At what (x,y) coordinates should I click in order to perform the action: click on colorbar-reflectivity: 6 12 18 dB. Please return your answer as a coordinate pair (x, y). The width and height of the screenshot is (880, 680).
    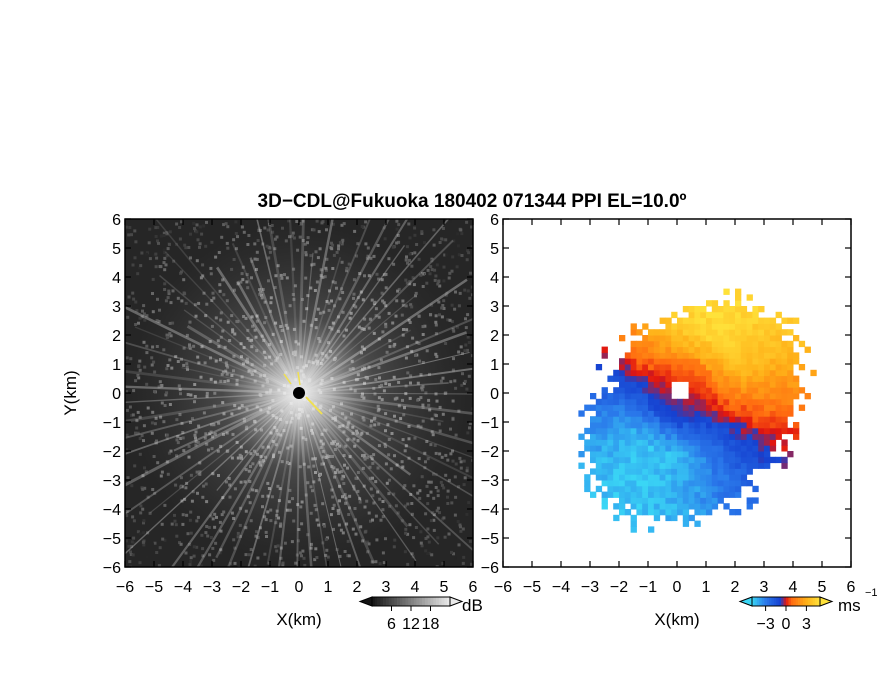
    Looking at the image, I should click on (420, 614).